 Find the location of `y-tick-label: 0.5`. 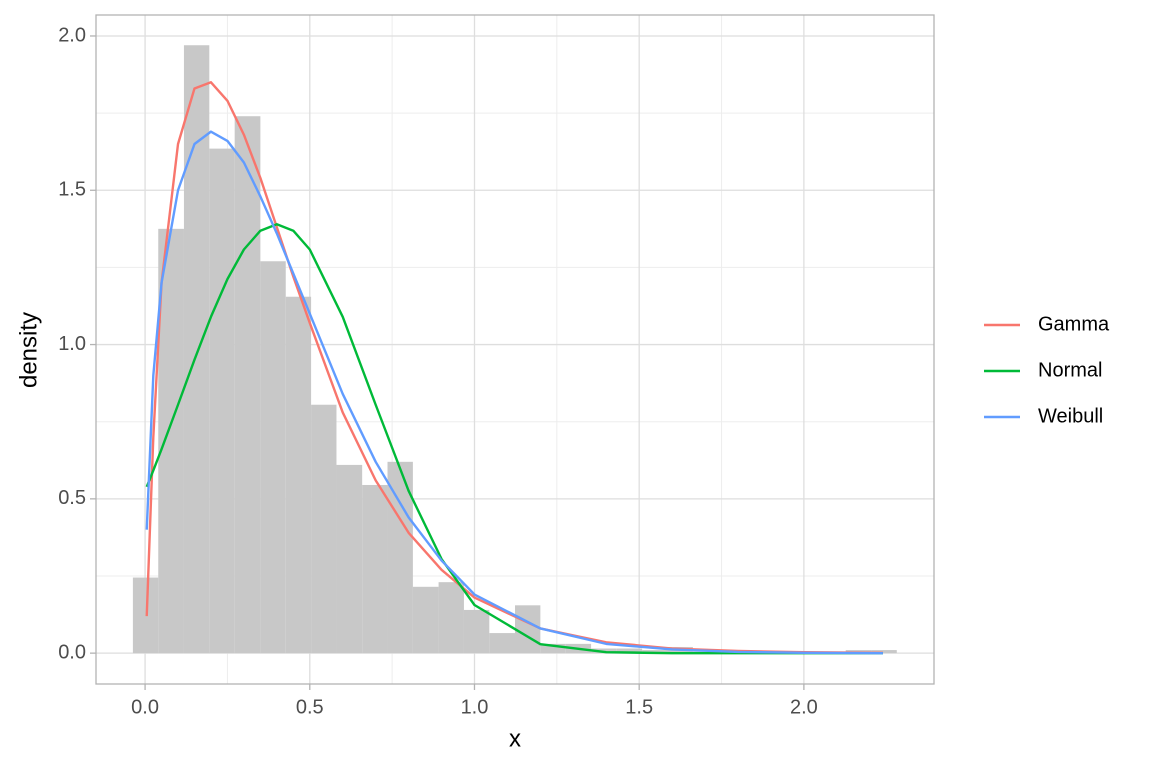

y-tick-label: 0.5 is located at coordinates (72, 498).